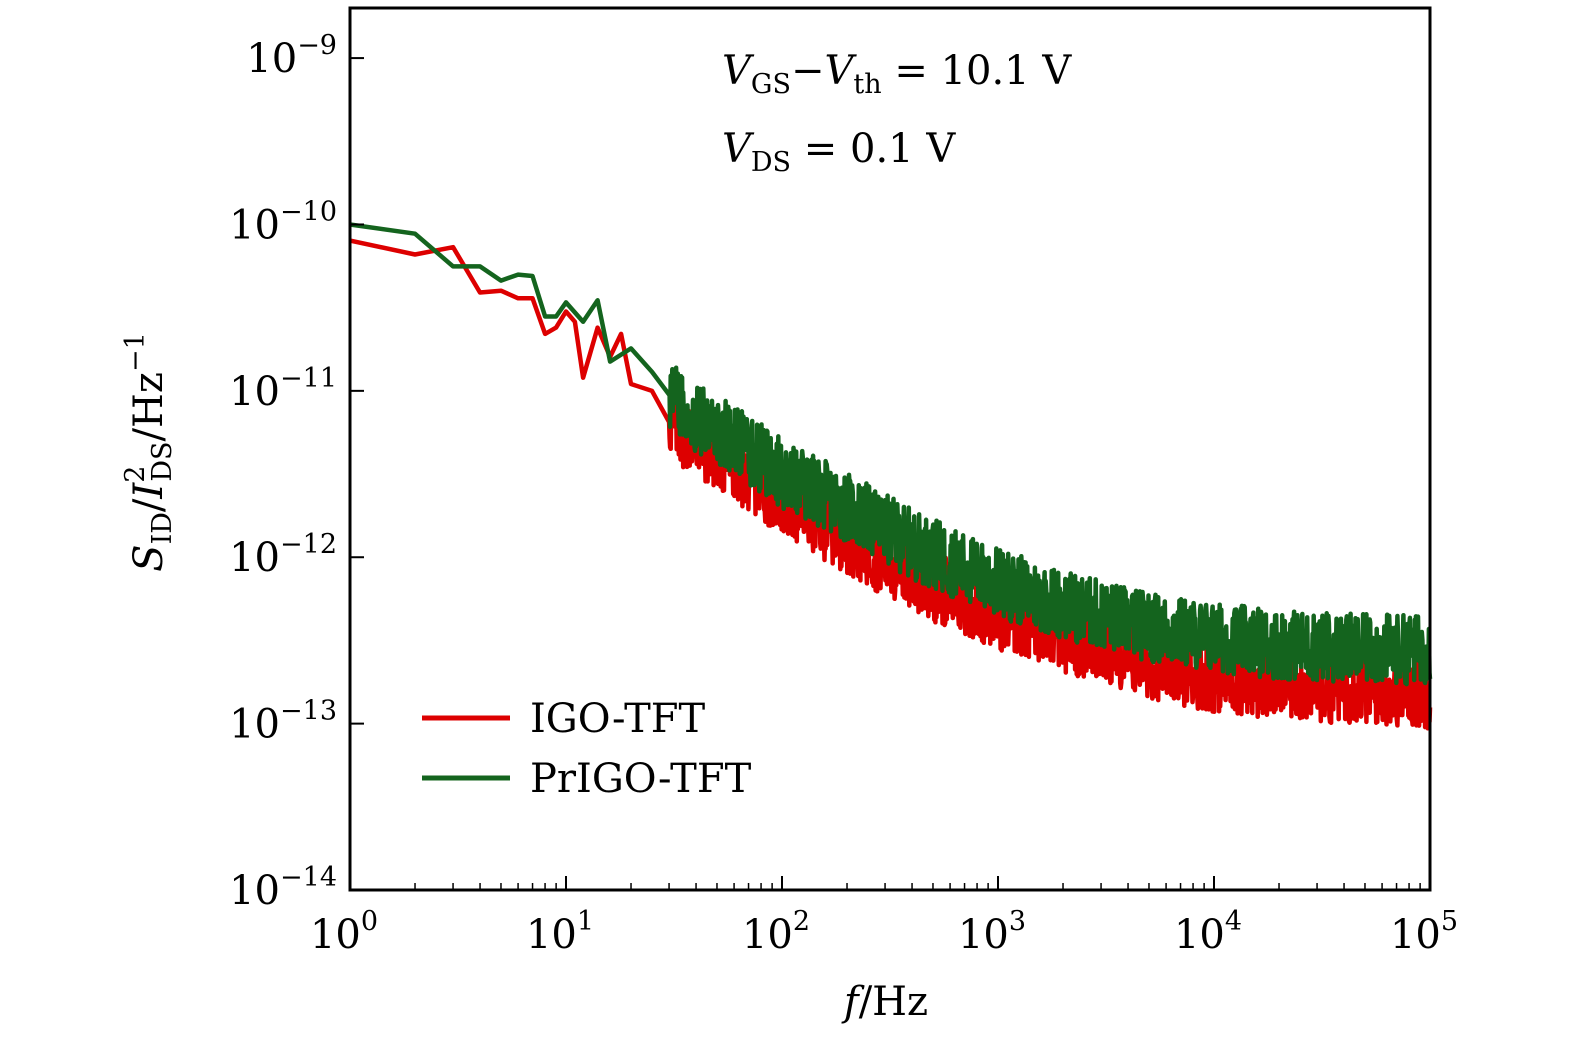 The width and height of the screenshot is (1575, 1043). I want to click on annotation-vds: VDS = 0.1 V, so click(839, 152).